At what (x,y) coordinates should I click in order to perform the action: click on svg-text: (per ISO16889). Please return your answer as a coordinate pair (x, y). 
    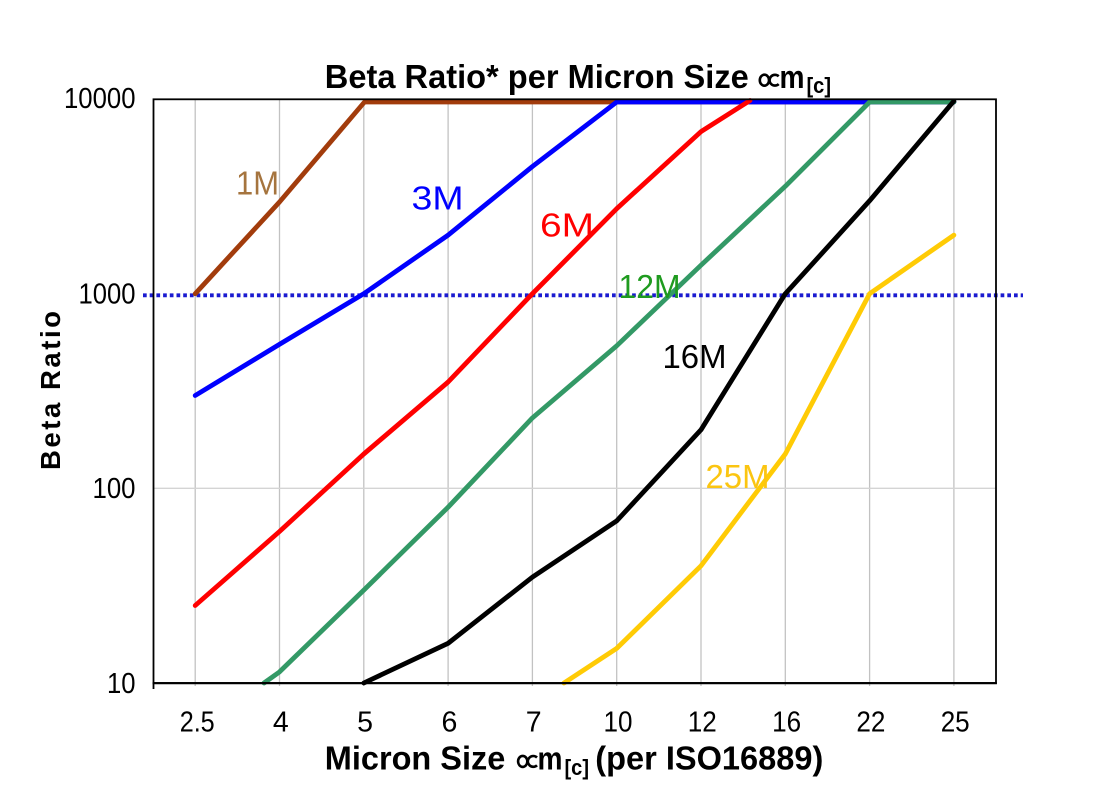
    Looking at the image, I should click on (709, 759).